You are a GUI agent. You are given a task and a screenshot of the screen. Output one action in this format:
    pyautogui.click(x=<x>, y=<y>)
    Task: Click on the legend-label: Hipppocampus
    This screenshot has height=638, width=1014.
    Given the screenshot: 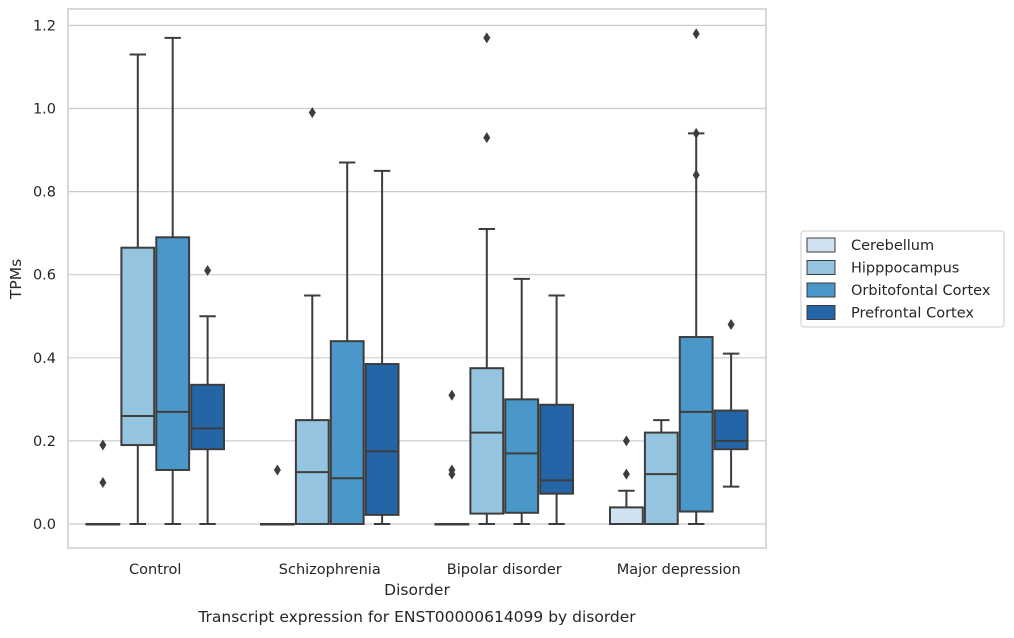 What is the action you would take?
    pyautogui.click(x=905, y=269)
    